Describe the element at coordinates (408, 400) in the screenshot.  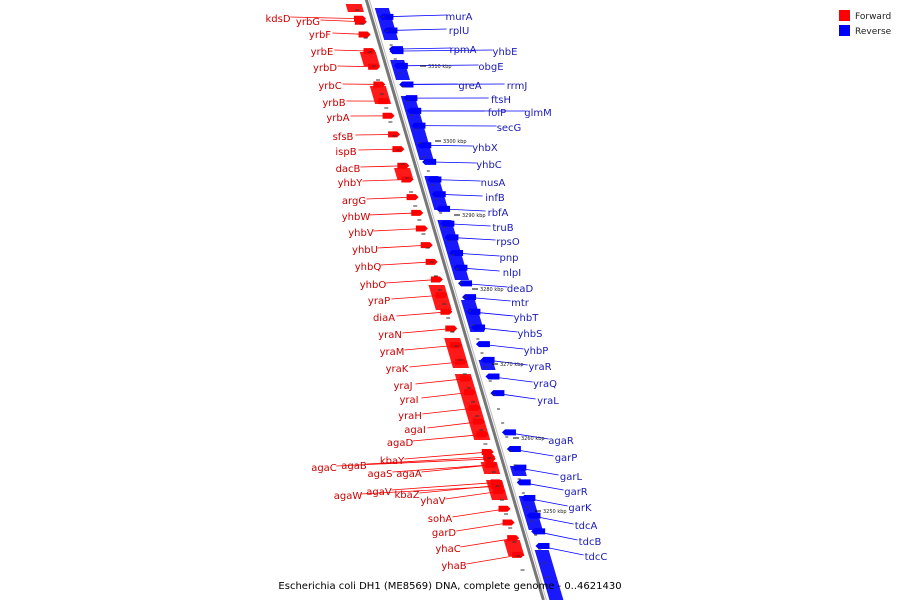
I see `forward-gene-label: yraI` at that location.